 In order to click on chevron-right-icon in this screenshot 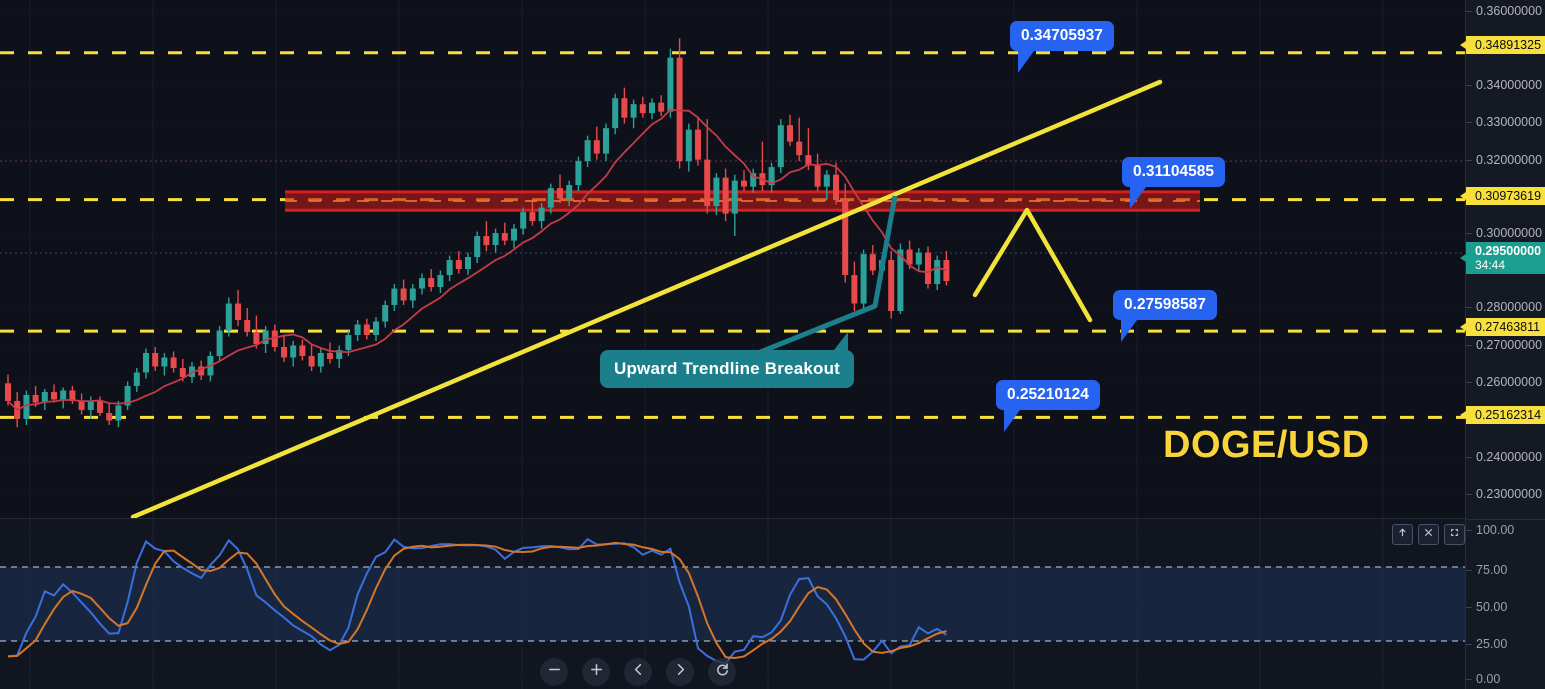, I will do `click(680, 672)`.